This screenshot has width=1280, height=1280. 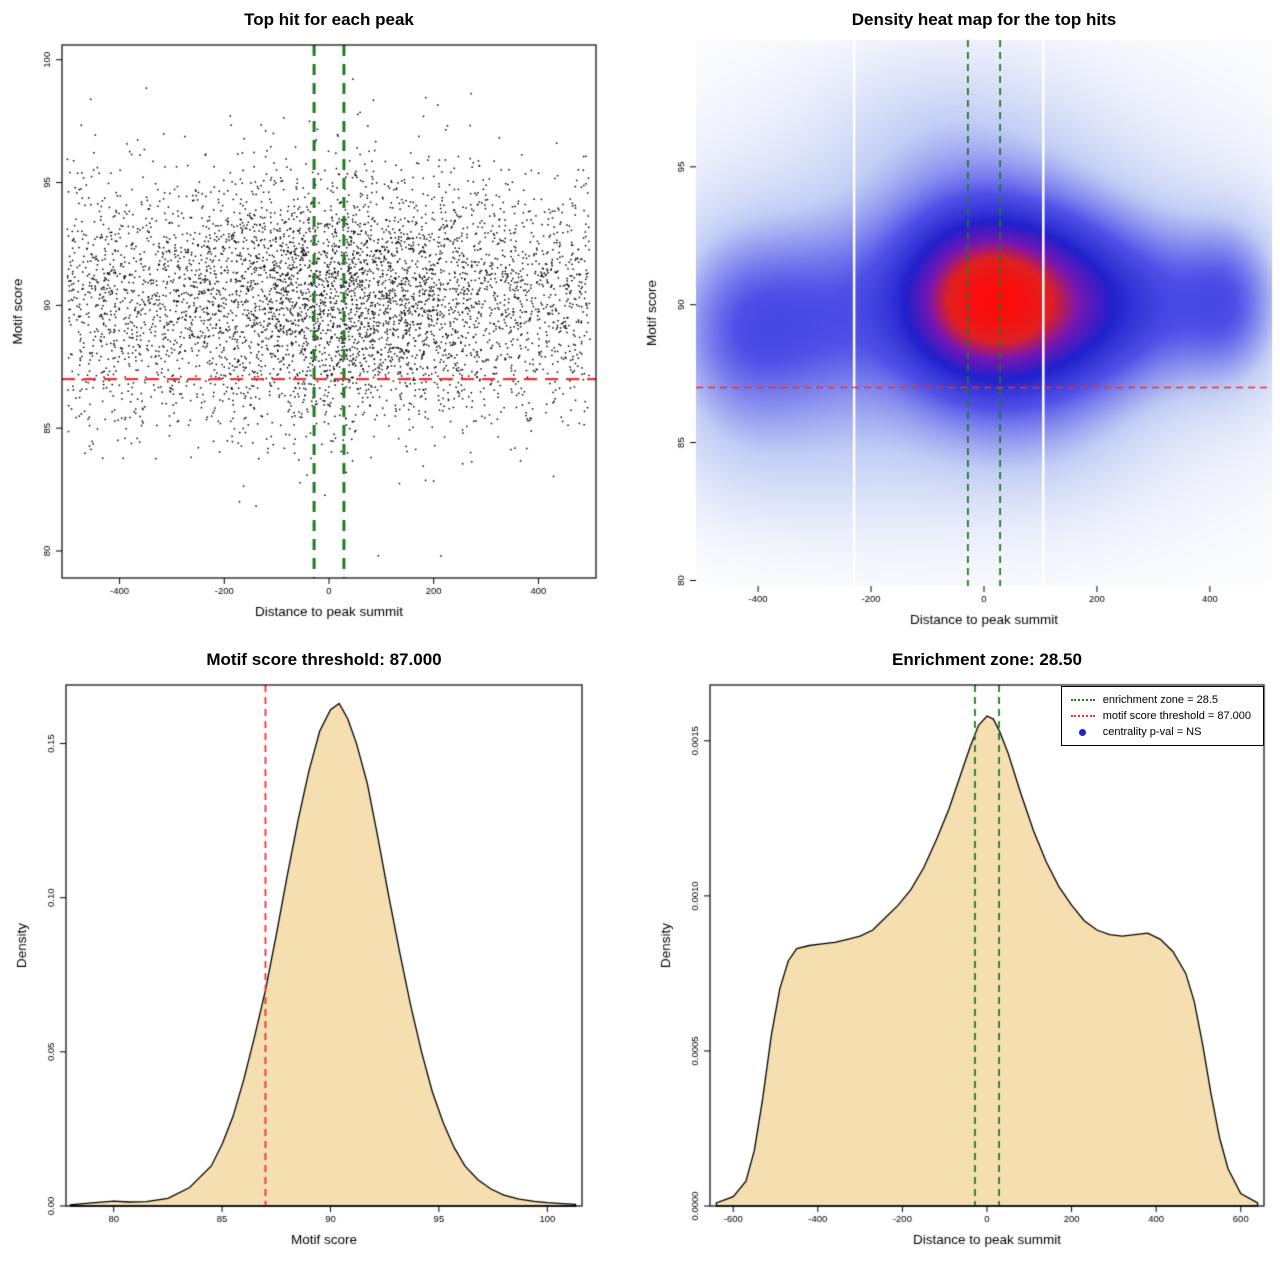 What do you see at coordinates (987, 659) in the screenshot?
I see `distance-density-title: Enrichment zone: 28.50` at bounding box center [987, 659].